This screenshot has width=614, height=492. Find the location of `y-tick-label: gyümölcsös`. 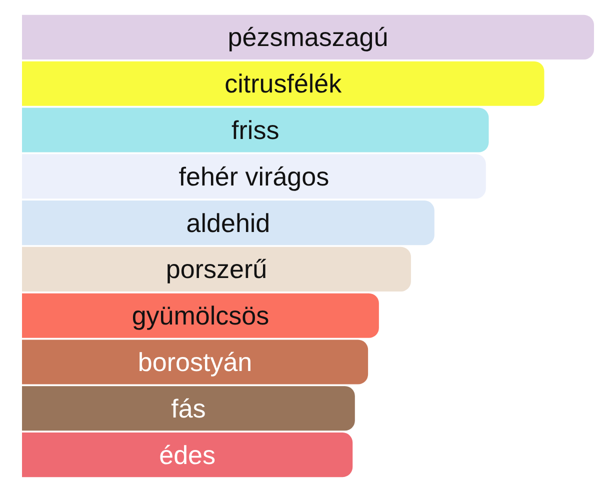

y-tick-label: gyümölcsös is located at coordinates (201, 315).